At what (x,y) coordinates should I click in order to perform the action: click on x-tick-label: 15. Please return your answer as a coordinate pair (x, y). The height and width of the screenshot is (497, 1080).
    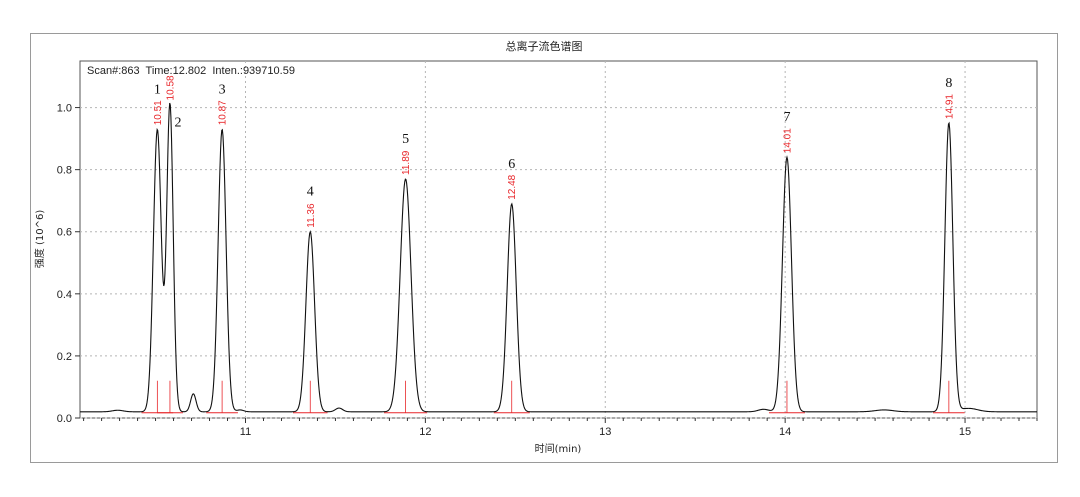
    Looking at the image, I should click on (965, 432).